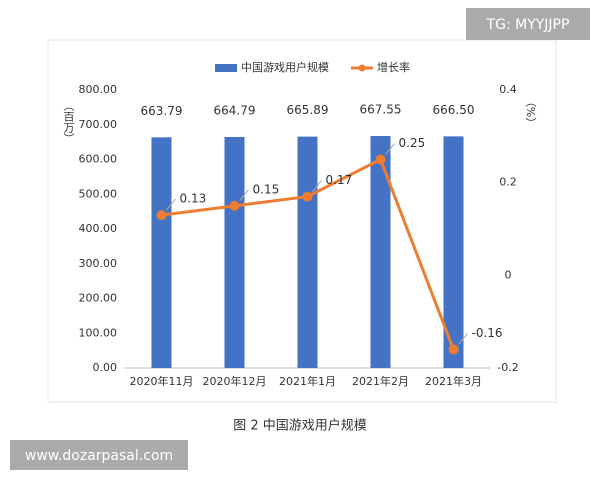  I want to click on y-tick-label: 400.00, so click(98, 228).